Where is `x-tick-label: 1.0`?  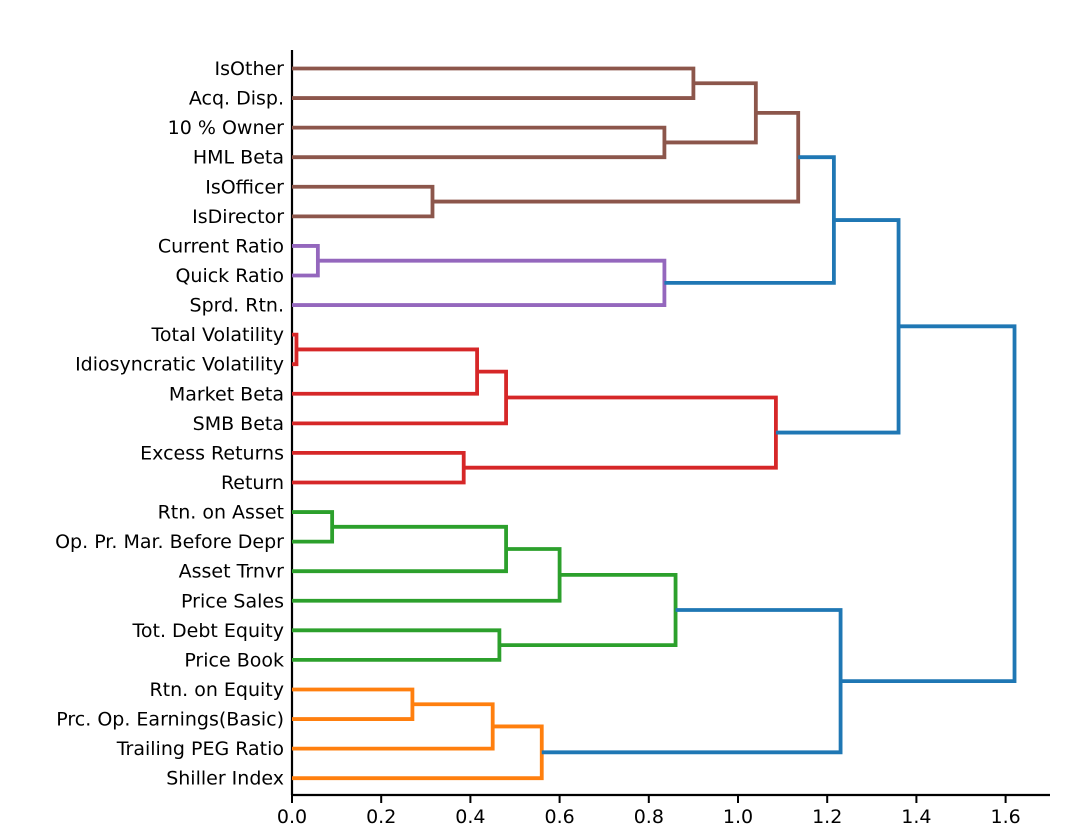
x-tick-label: 1.0 is located at coordinates (738, 817).